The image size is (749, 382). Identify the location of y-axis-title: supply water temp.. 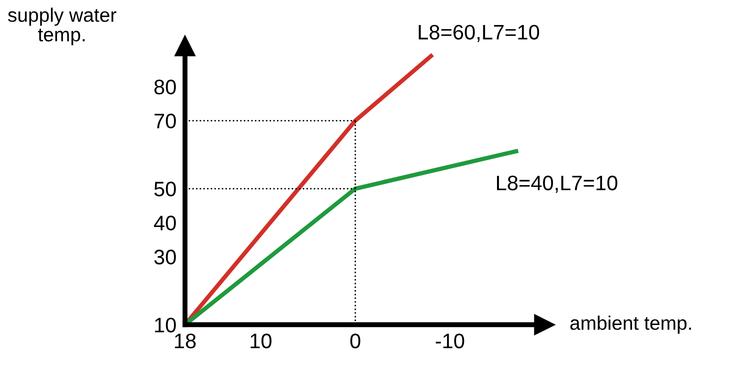
(62, 27).